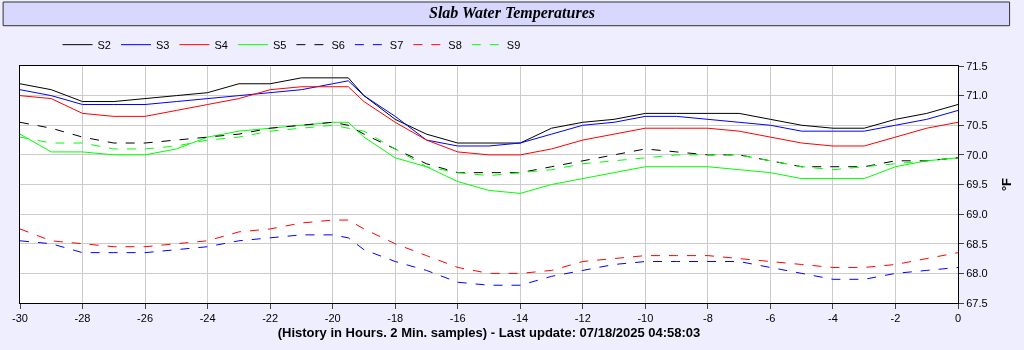  Describe the element at coordinates (279, 44) in the screenshot. I see `legend-label: S5` at that location.